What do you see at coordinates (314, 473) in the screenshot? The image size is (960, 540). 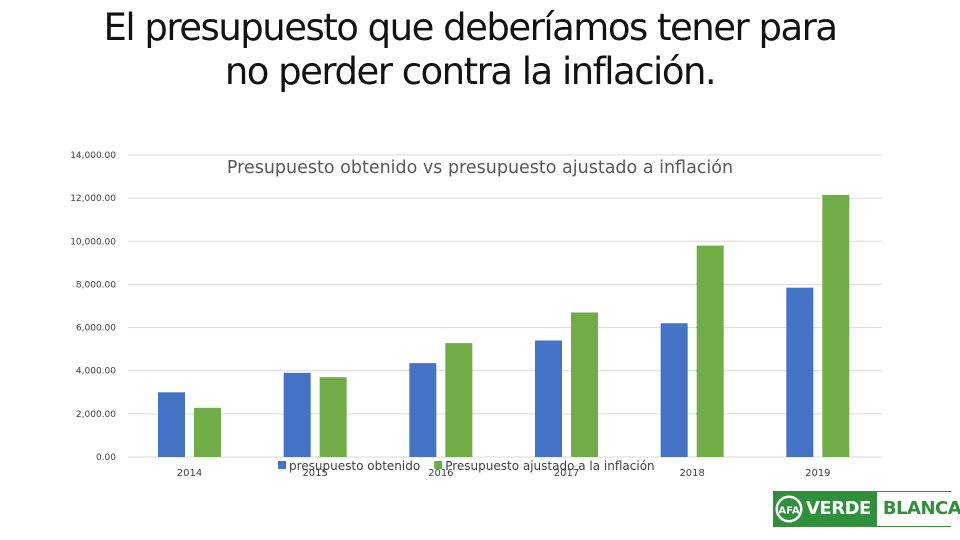 I see `x-tick-label: 2015` at bounding box center [314, 473].